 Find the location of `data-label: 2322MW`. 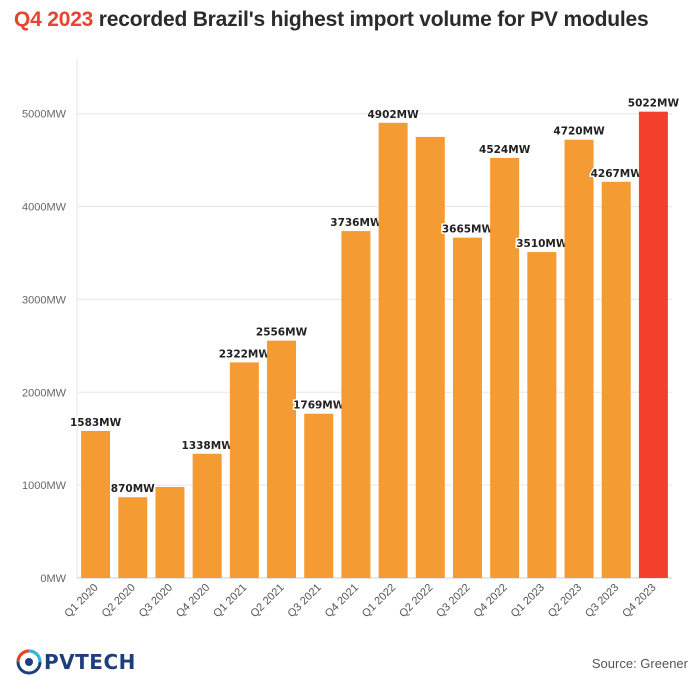

data-label: 2322MW is located at coordinates (245, 354).